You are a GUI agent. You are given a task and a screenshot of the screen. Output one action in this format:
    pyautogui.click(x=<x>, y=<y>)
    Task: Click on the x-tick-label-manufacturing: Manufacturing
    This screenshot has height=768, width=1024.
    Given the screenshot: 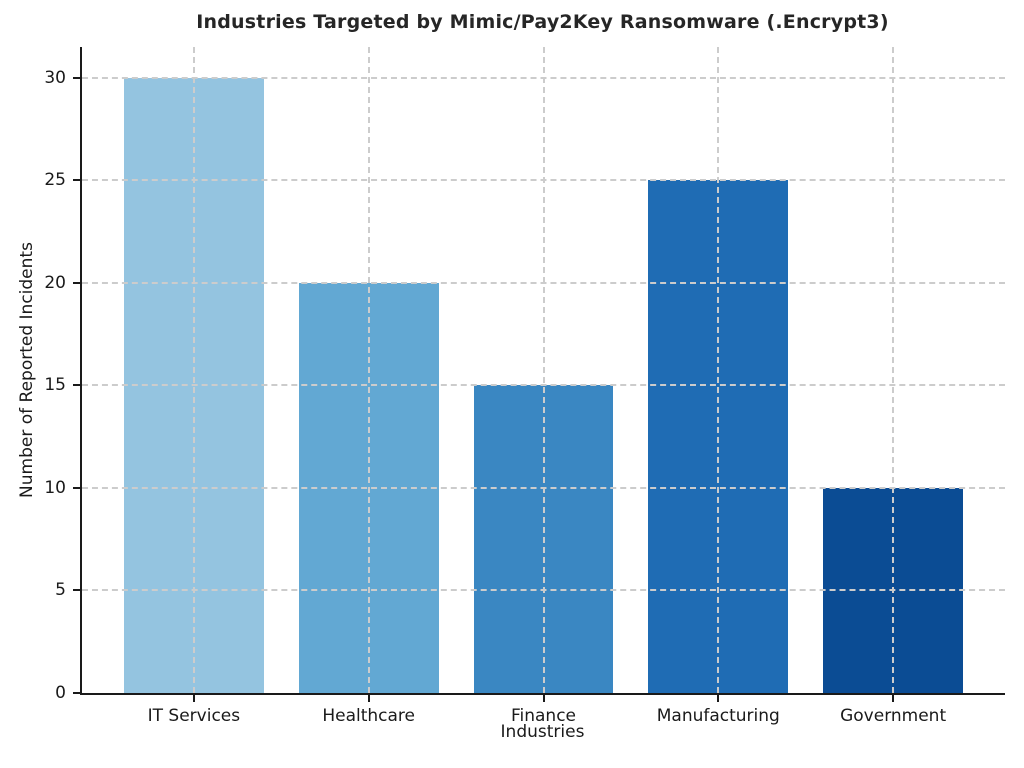 What is the action you would take?
    pyautogui.click(x=718, y=716)
    